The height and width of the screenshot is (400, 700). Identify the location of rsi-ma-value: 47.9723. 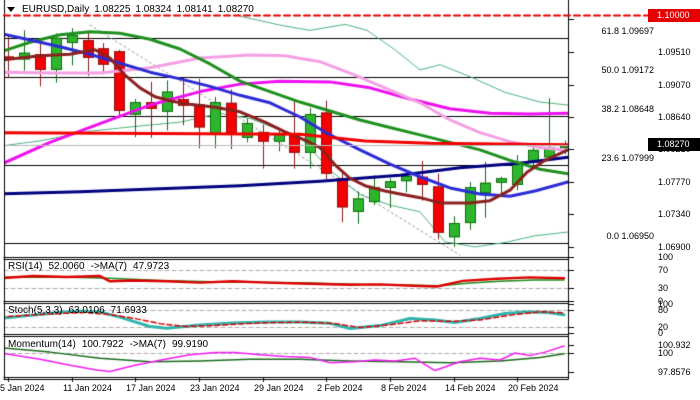
(151, 266).